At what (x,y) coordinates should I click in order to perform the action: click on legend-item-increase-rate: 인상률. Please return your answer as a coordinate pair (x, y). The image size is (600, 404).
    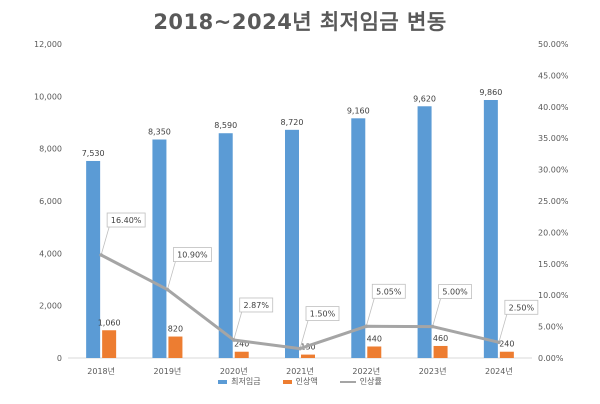
    Looking at the image, I should click on (360, 381).